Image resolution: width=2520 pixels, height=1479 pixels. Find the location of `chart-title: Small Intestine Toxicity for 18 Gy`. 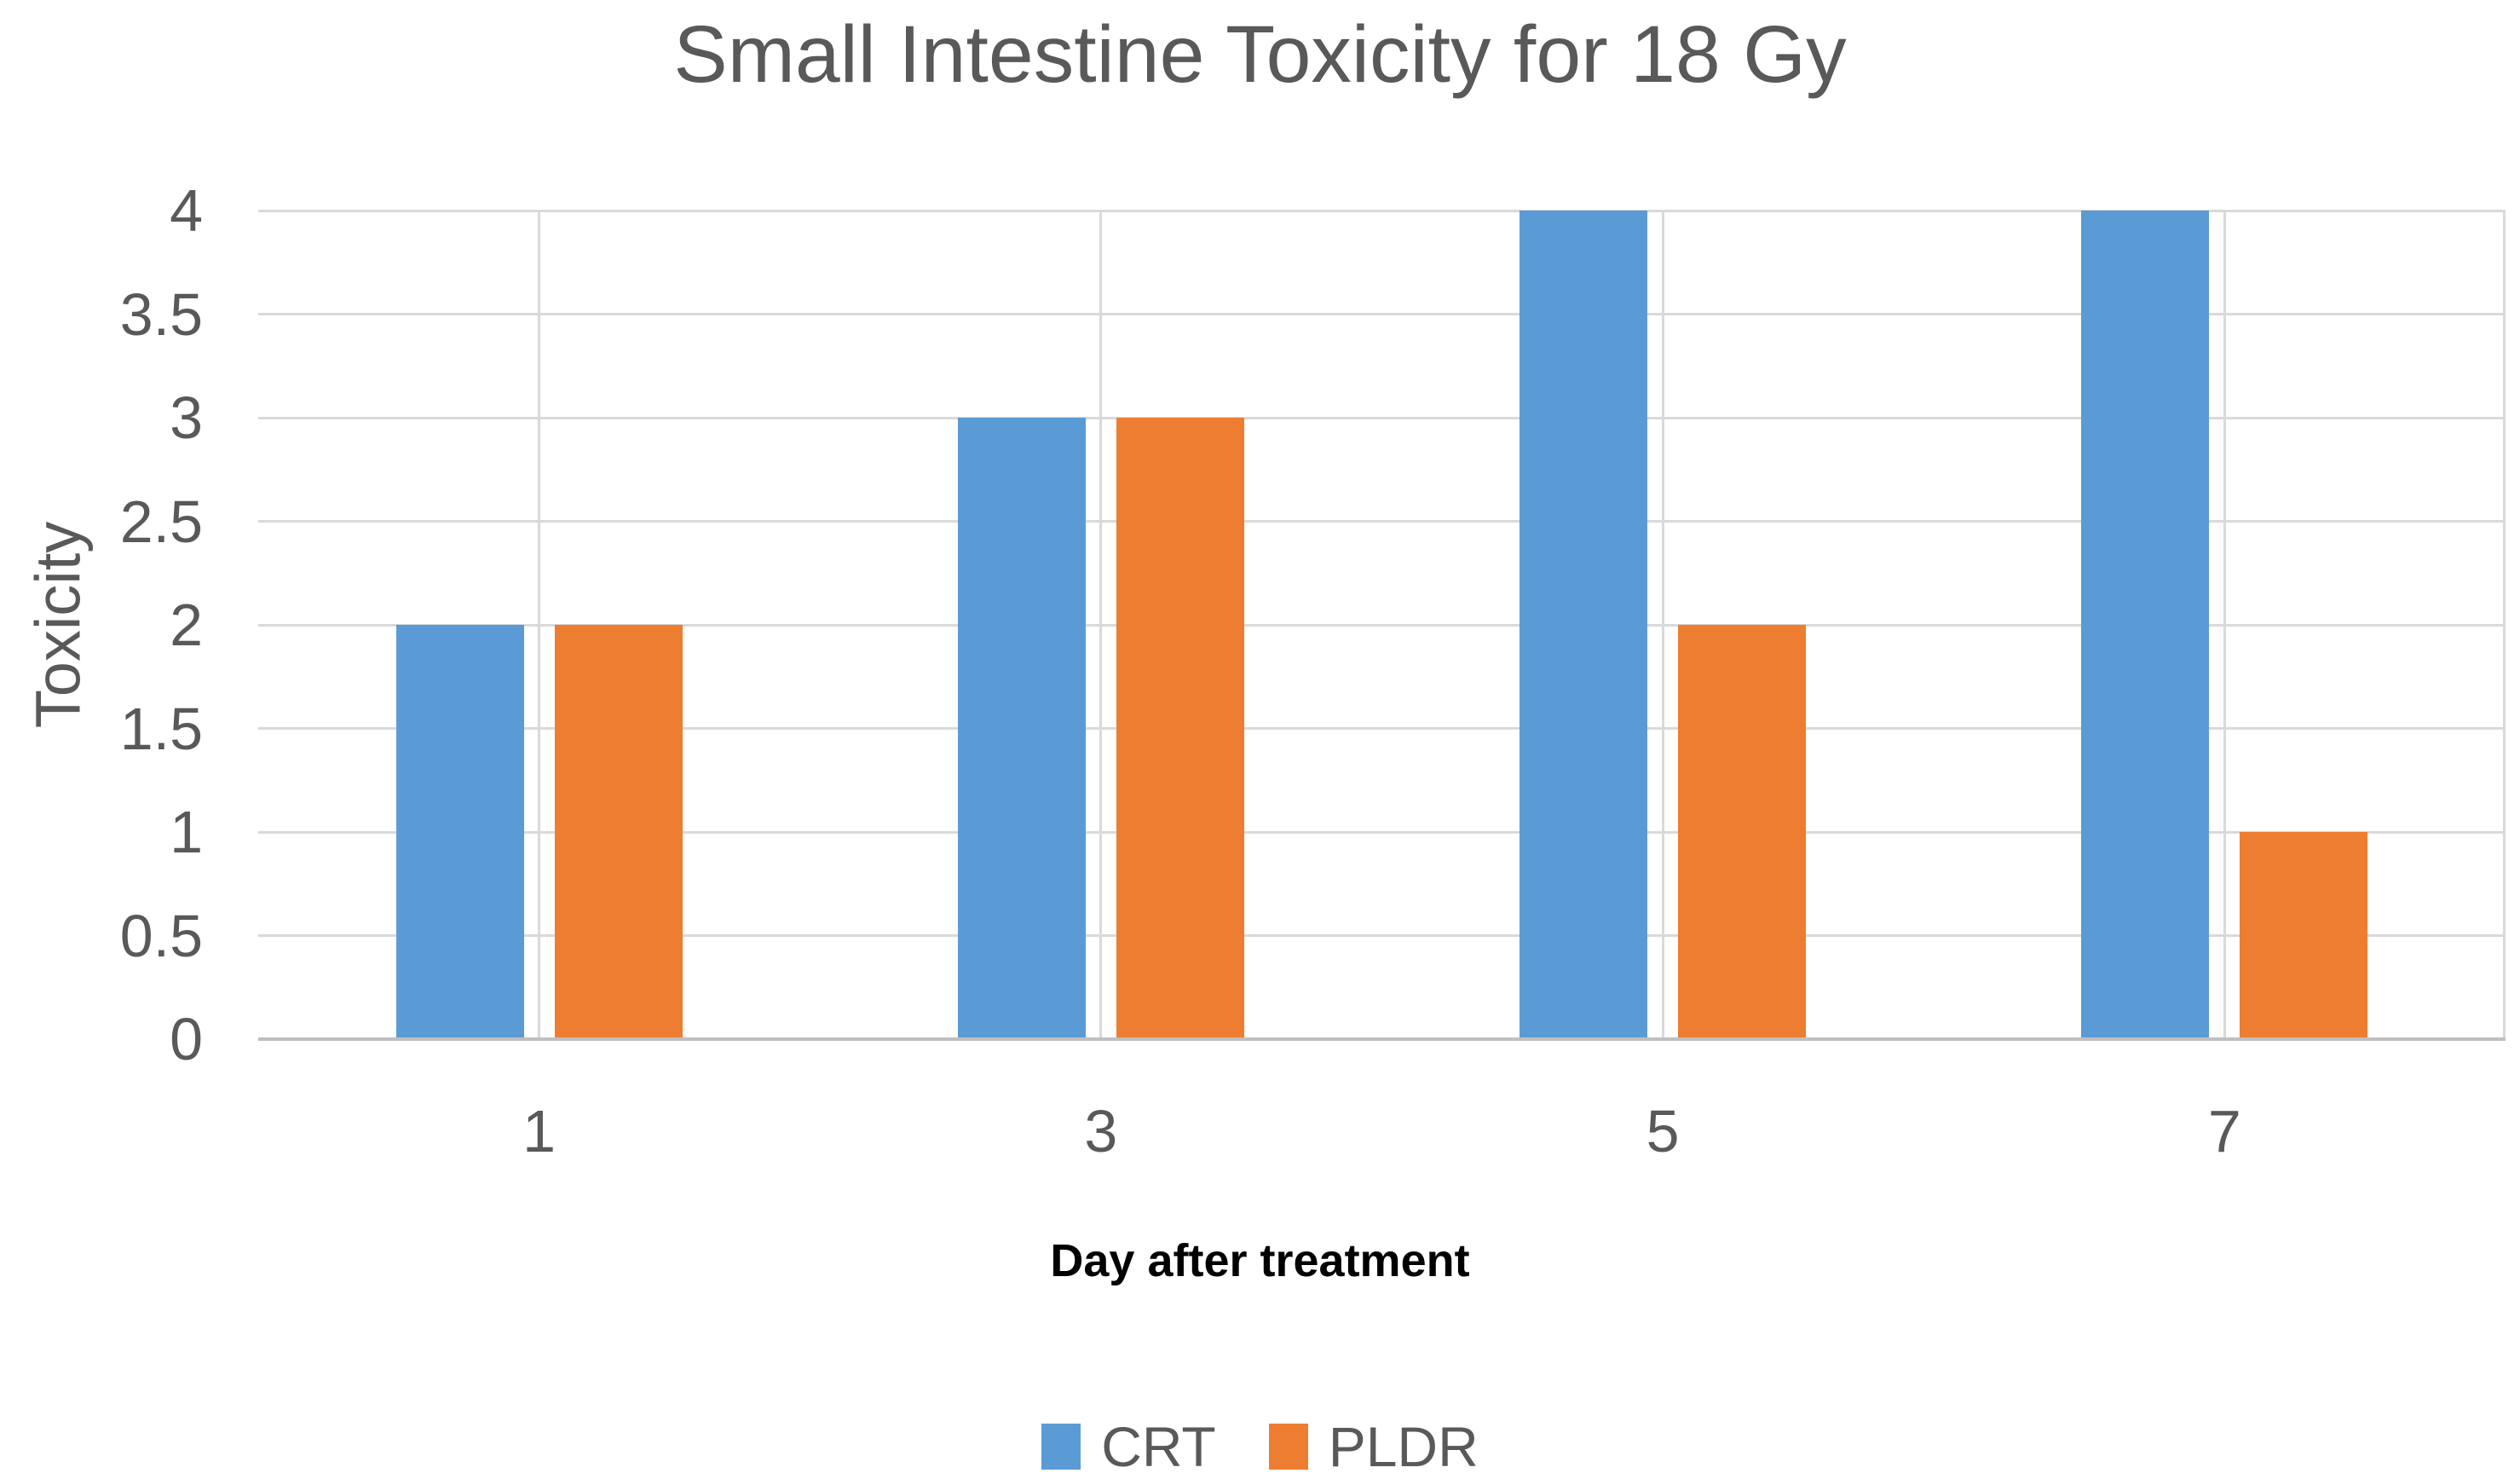

chart-title: Small Intestine Toxicity for 18 Gy is located at coordinates (1260, 54).